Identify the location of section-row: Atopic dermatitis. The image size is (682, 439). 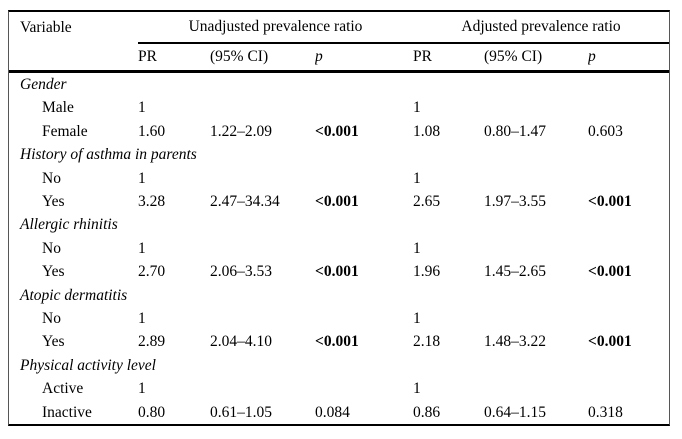
(339, 295).